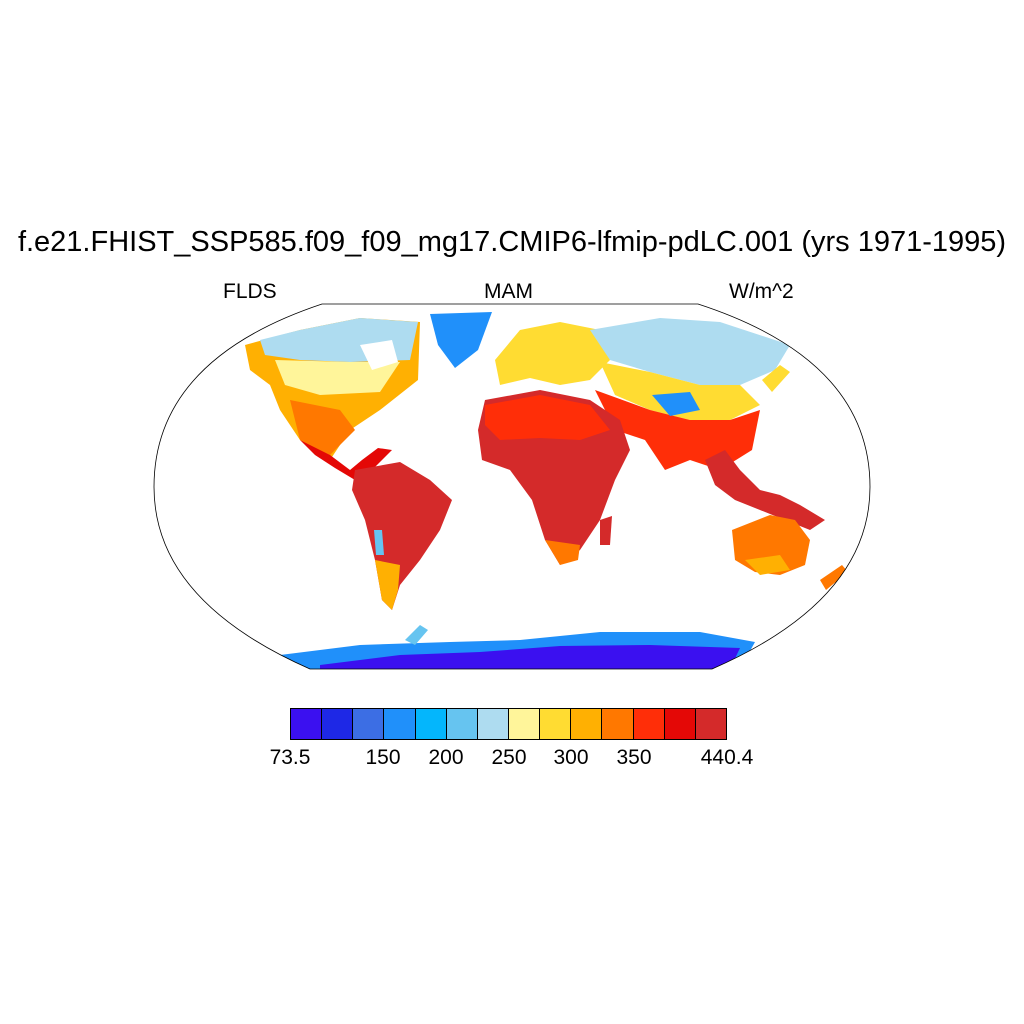  What do you see at coordinates (776, 378) in the screenshot?
I see `japan` at bounding box center [776, 378].